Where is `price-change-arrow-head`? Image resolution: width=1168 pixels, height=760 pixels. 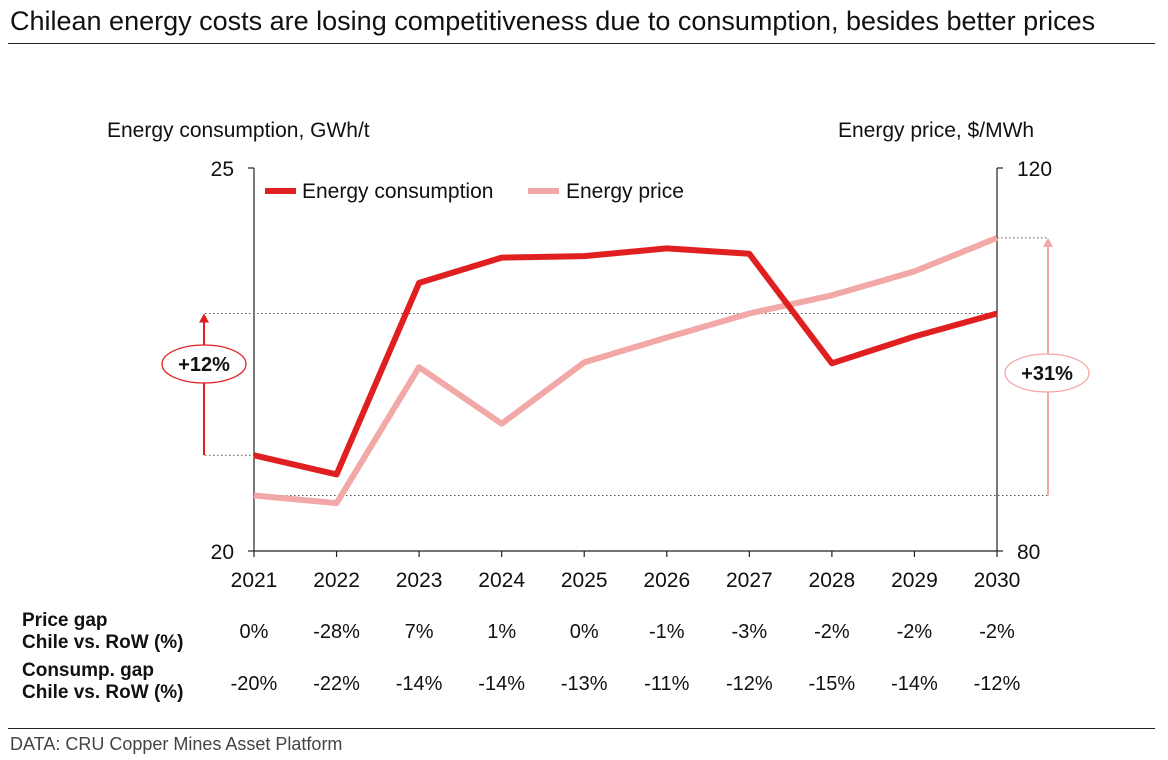 price-change-arrow-head is located at coordinates (1048, 242).